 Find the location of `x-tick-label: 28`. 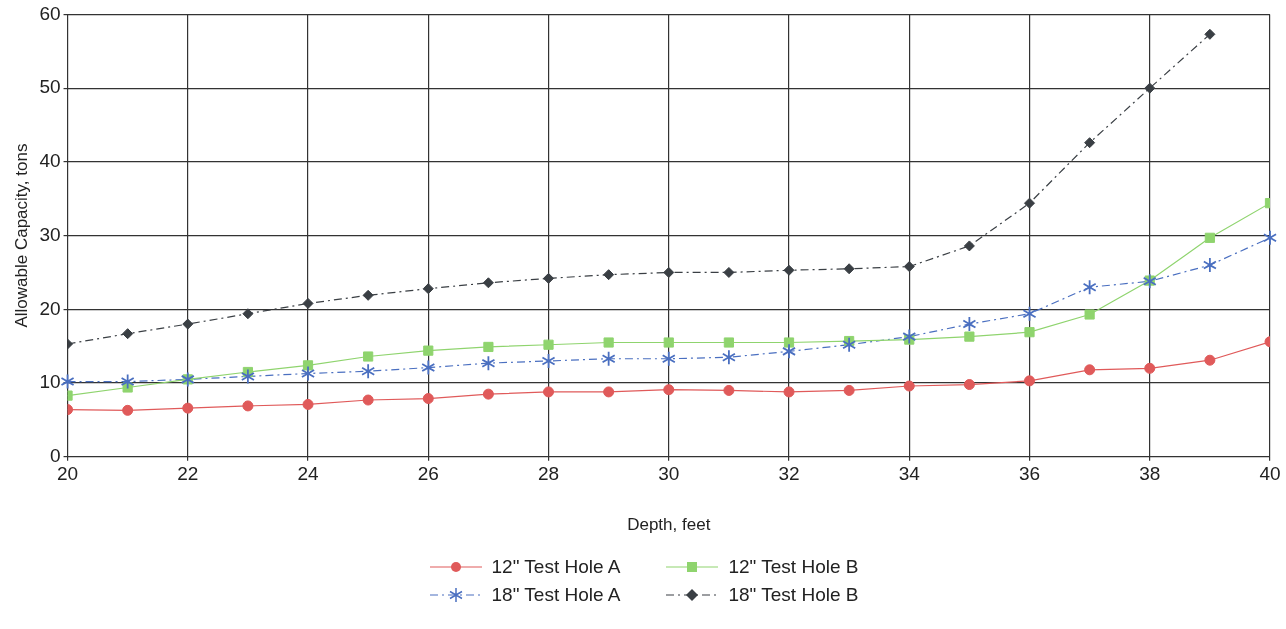

x-tick-label: 28 is located at coordinates (548, 474).